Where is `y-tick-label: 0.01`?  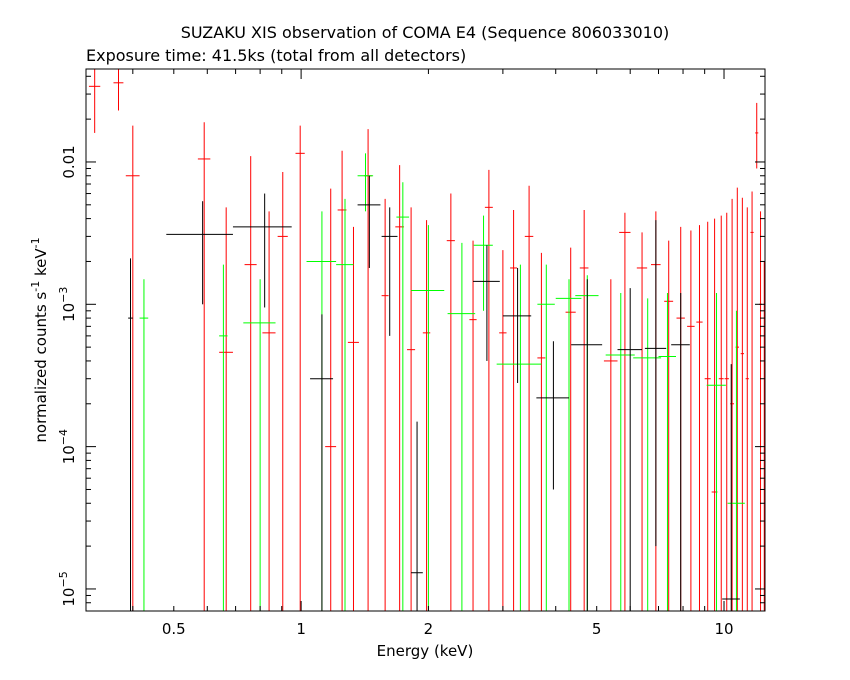
y-tick-label: 0.01 is located at coordinates (69, 161).